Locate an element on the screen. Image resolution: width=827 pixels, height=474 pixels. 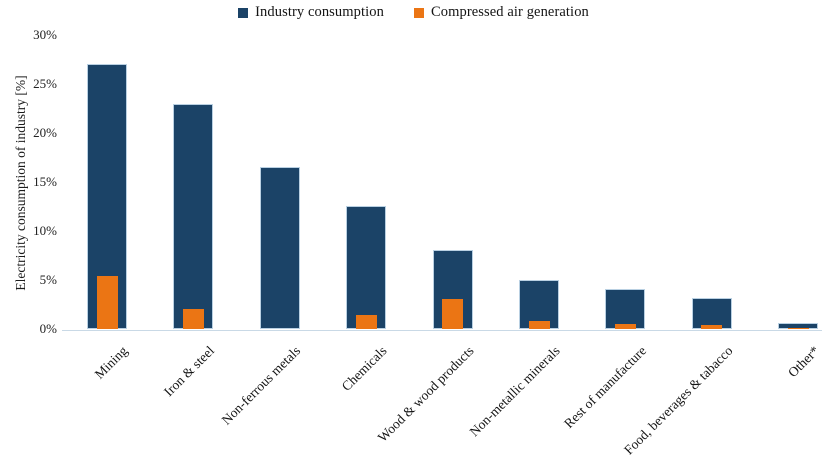
y-axis-tick: 15% is located at coordinates (45, 181).